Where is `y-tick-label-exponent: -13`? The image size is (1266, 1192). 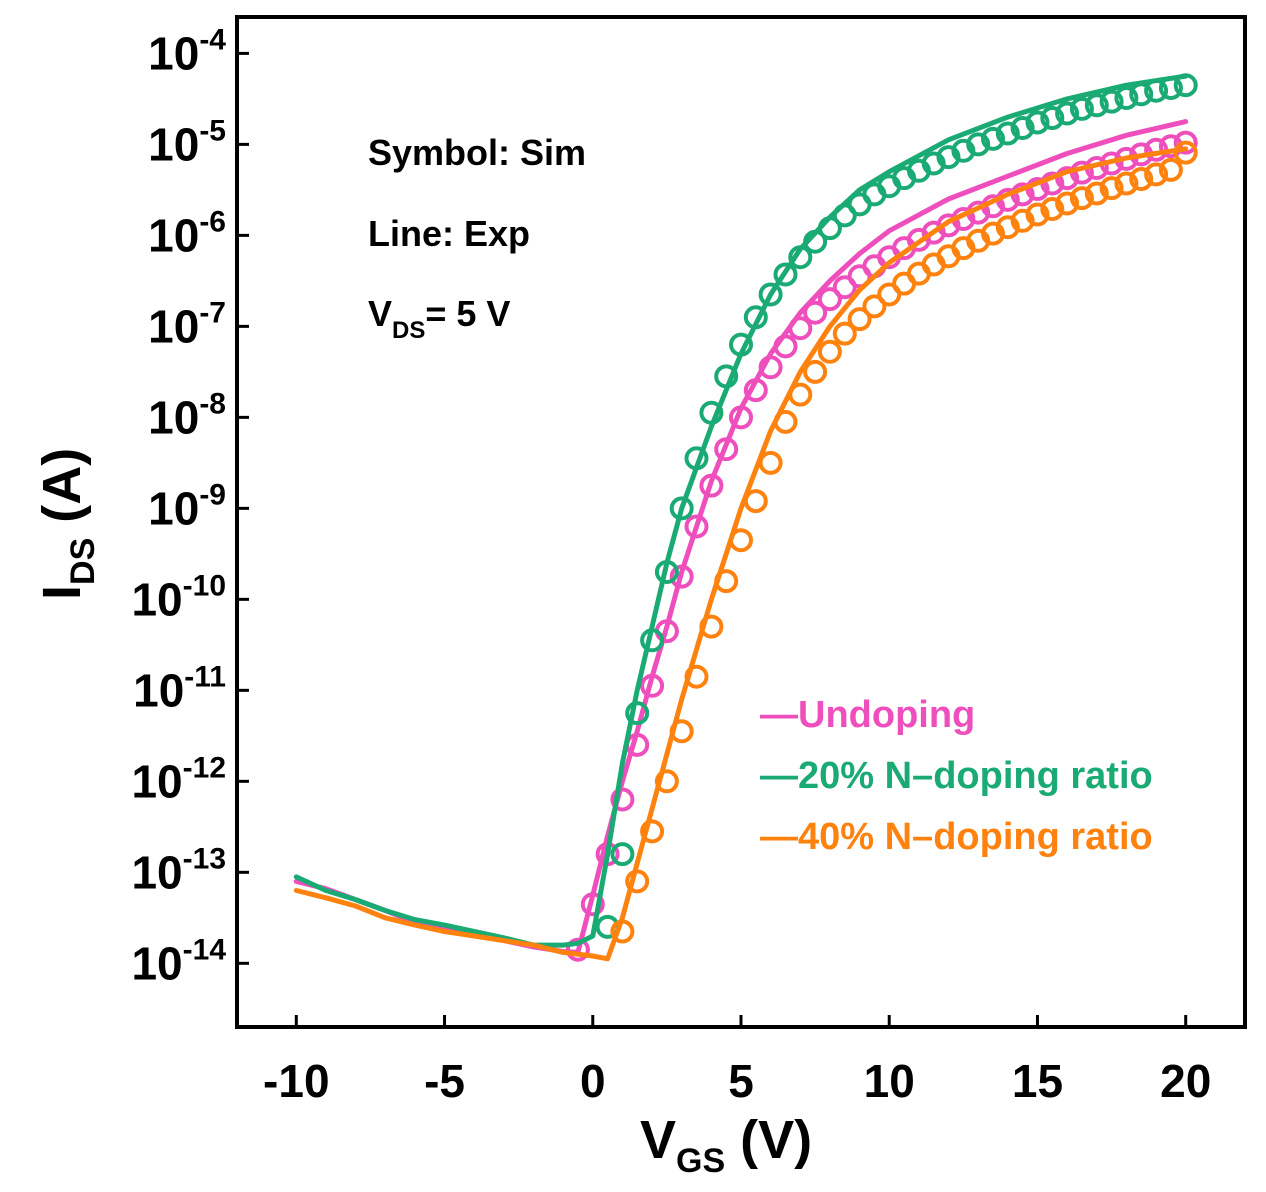 y-tick-label-exponent: -13 is located at coordinates (204, 858).